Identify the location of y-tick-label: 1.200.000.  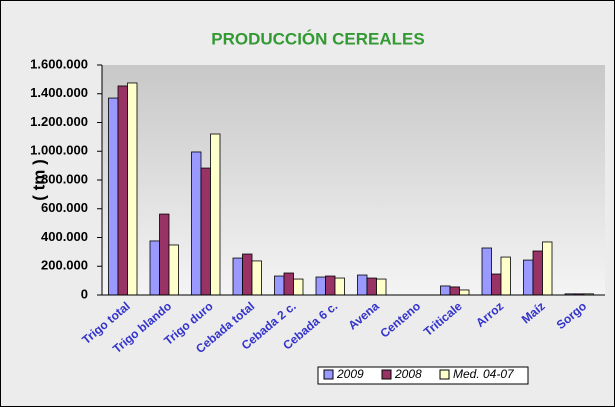
(59, 121).